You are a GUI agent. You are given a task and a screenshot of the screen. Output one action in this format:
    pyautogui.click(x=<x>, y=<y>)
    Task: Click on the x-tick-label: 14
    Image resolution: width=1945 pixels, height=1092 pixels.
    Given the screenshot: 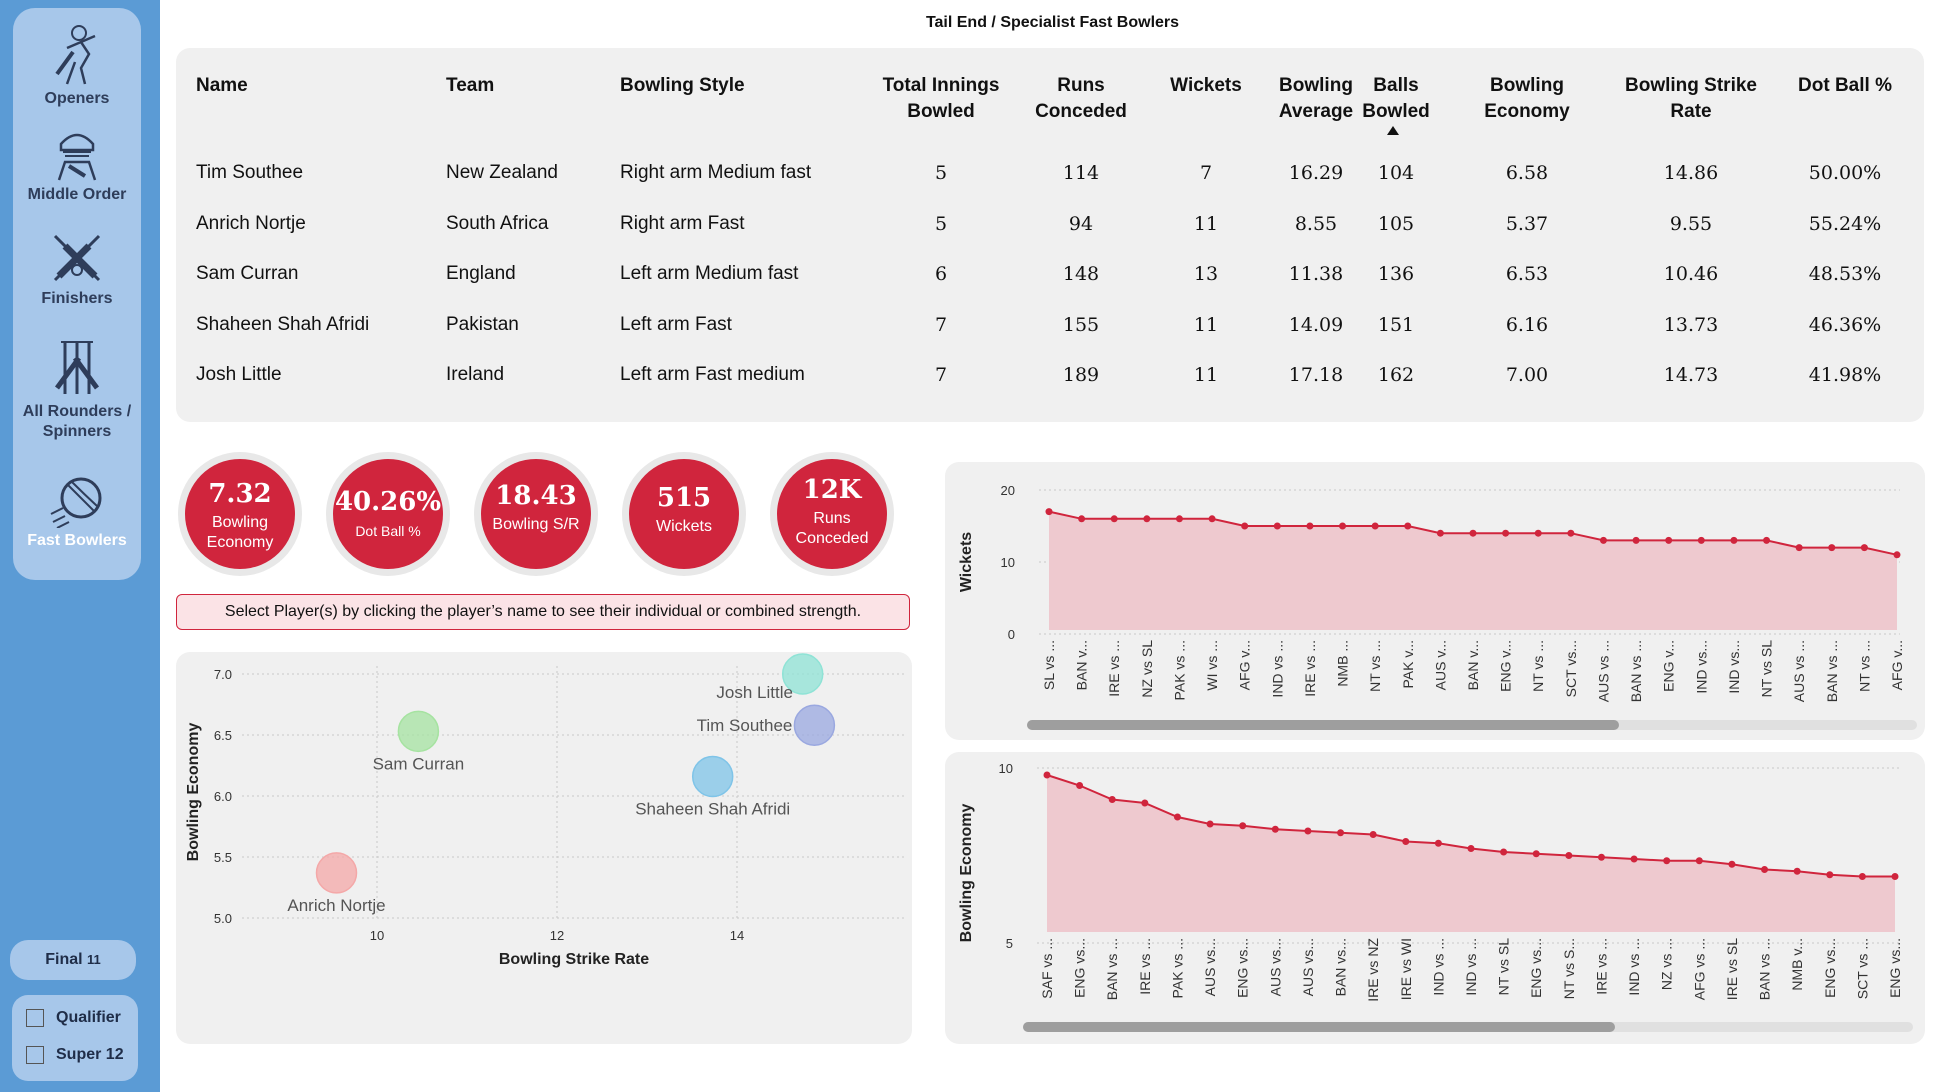 What is the action you would take?
    pyautogui.click(x=737, y=935)
    